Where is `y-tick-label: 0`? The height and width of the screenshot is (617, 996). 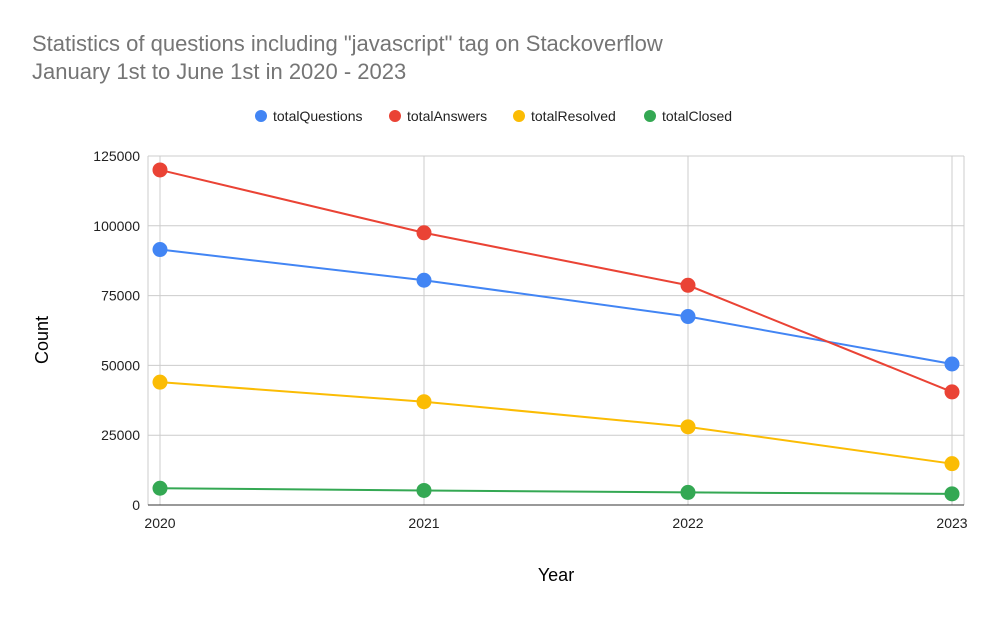 y-tick-label: 0 is located at coordinates (136, 505).